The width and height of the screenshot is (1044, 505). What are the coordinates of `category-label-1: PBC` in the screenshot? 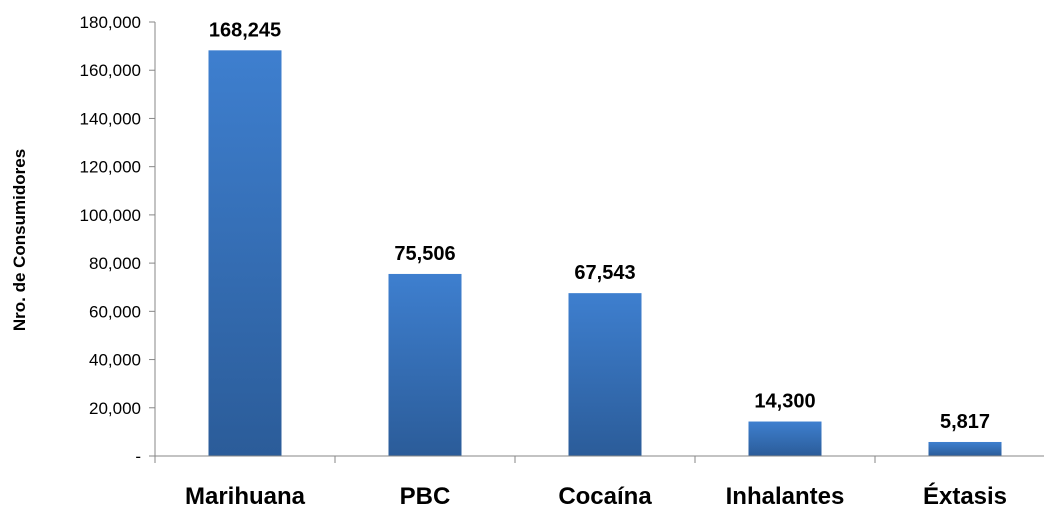 It's located at (425, 494).